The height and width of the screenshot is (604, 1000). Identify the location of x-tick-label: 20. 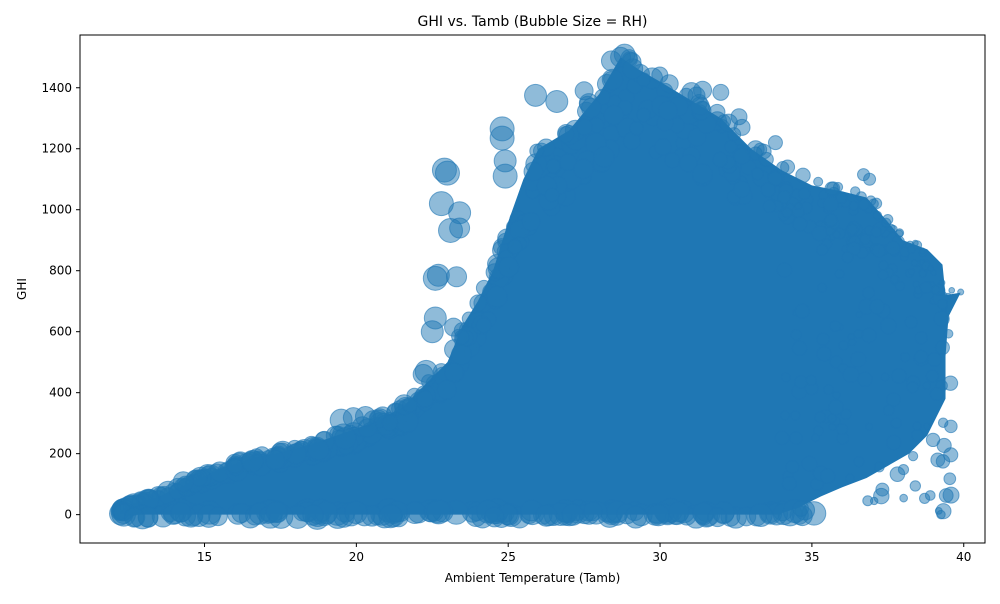
(356, 557).